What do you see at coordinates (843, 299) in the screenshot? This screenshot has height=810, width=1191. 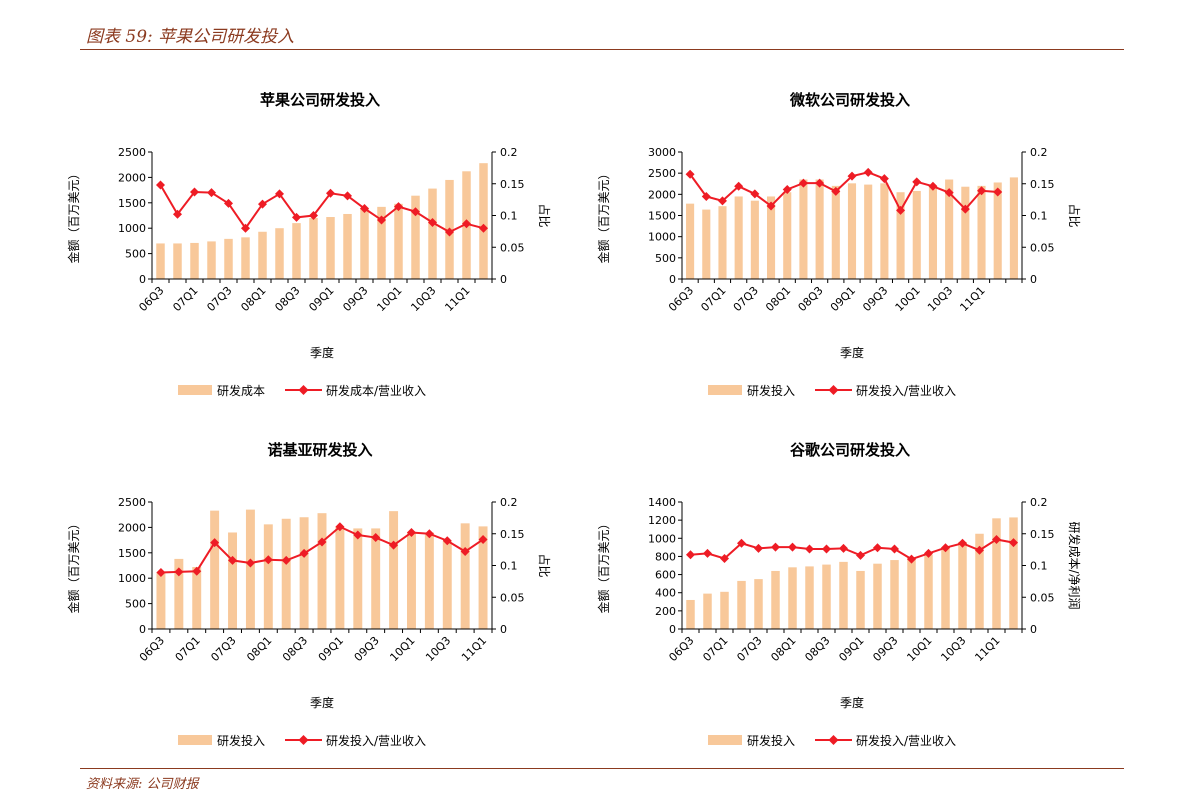 I see `x-tick-label: 09Q1` at bounding box center [843, 299].